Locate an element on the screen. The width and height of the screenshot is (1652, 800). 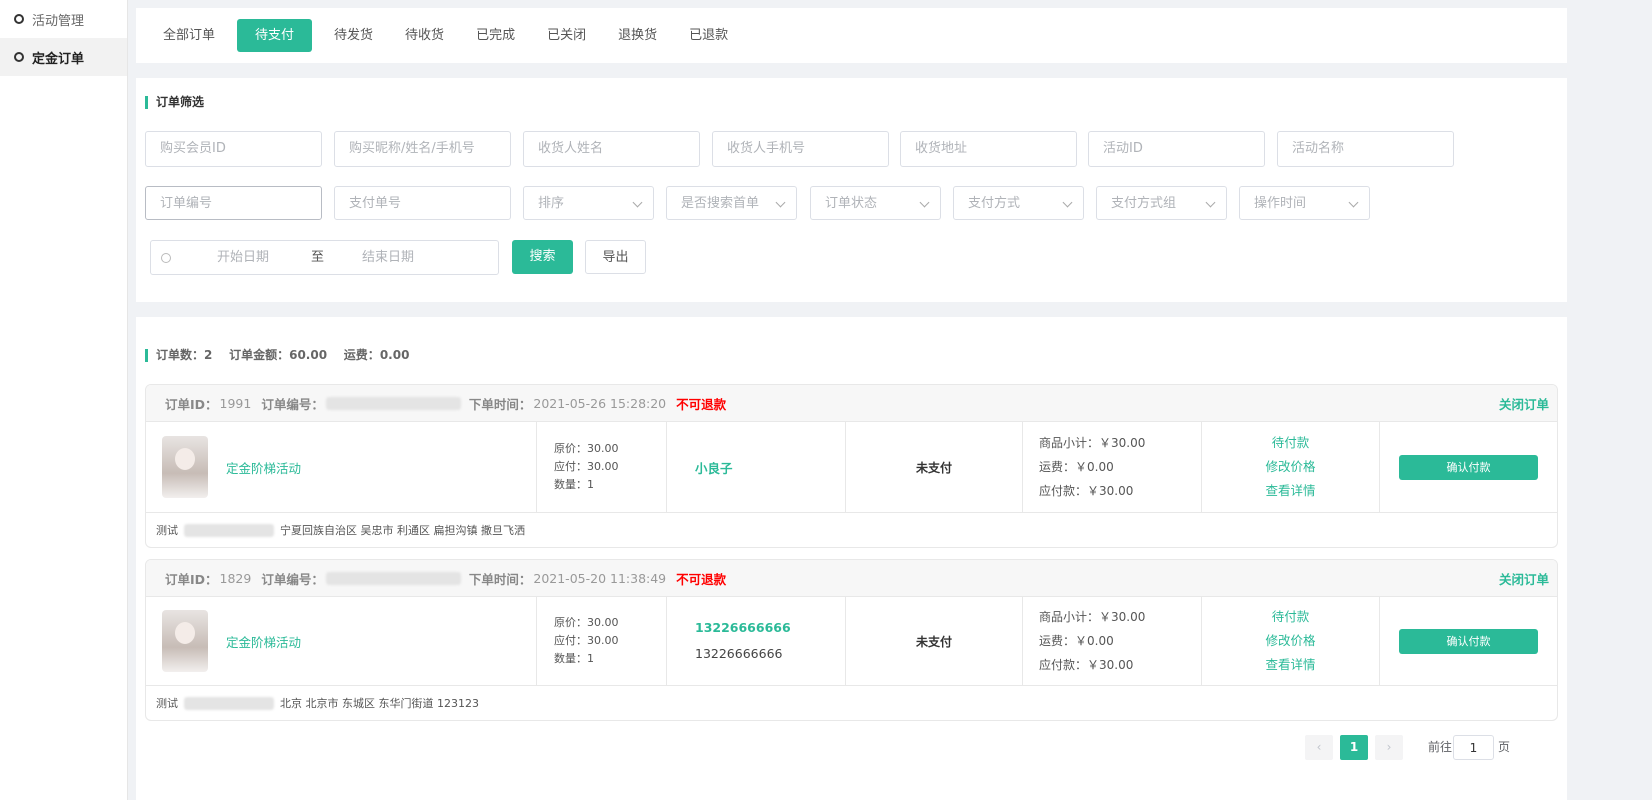
tab-all: 全部订单 is located at coordinates (189, 35).